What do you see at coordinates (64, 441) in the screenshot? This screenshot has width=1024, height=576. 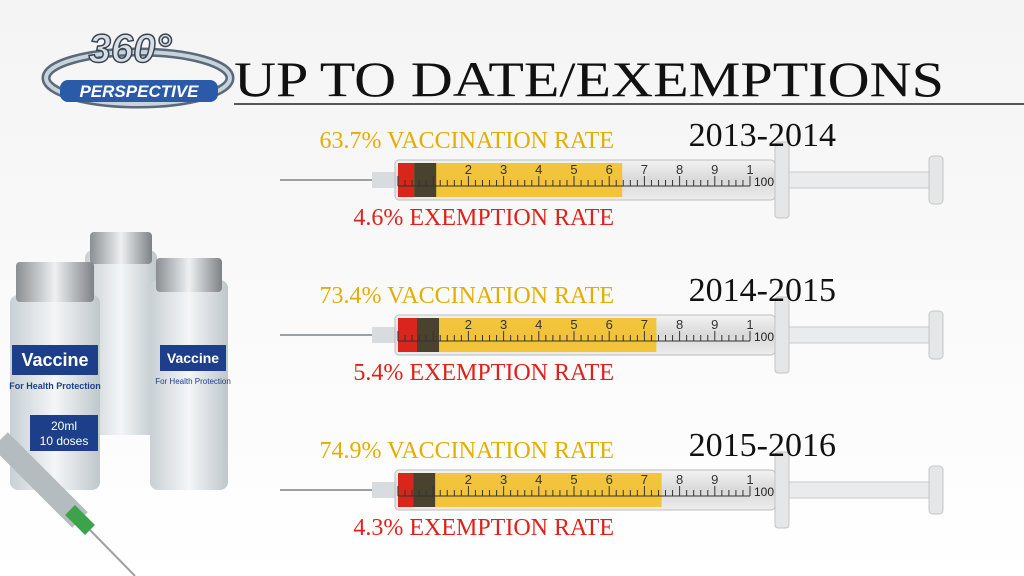 I see `vial-doses: 10 doses` at bounding box center [64, 441].